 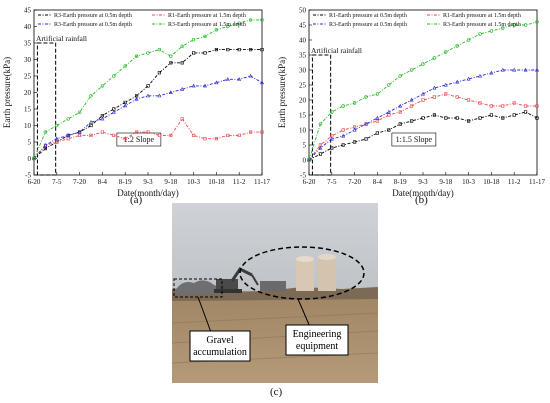 I want to click on y-tick-label: 15, so click(x=303, y=116).